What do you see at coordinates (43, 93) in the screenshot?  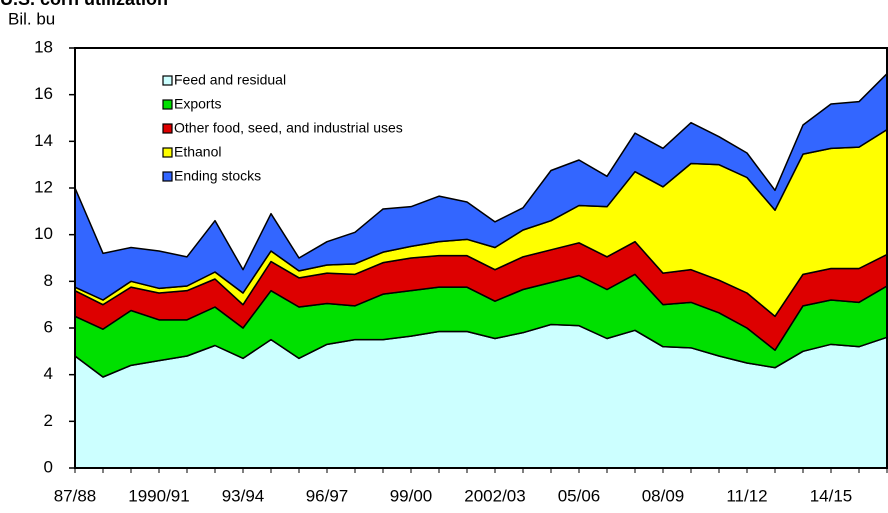 I see `y-tick-label: 16` at bounding box center [43, 93].